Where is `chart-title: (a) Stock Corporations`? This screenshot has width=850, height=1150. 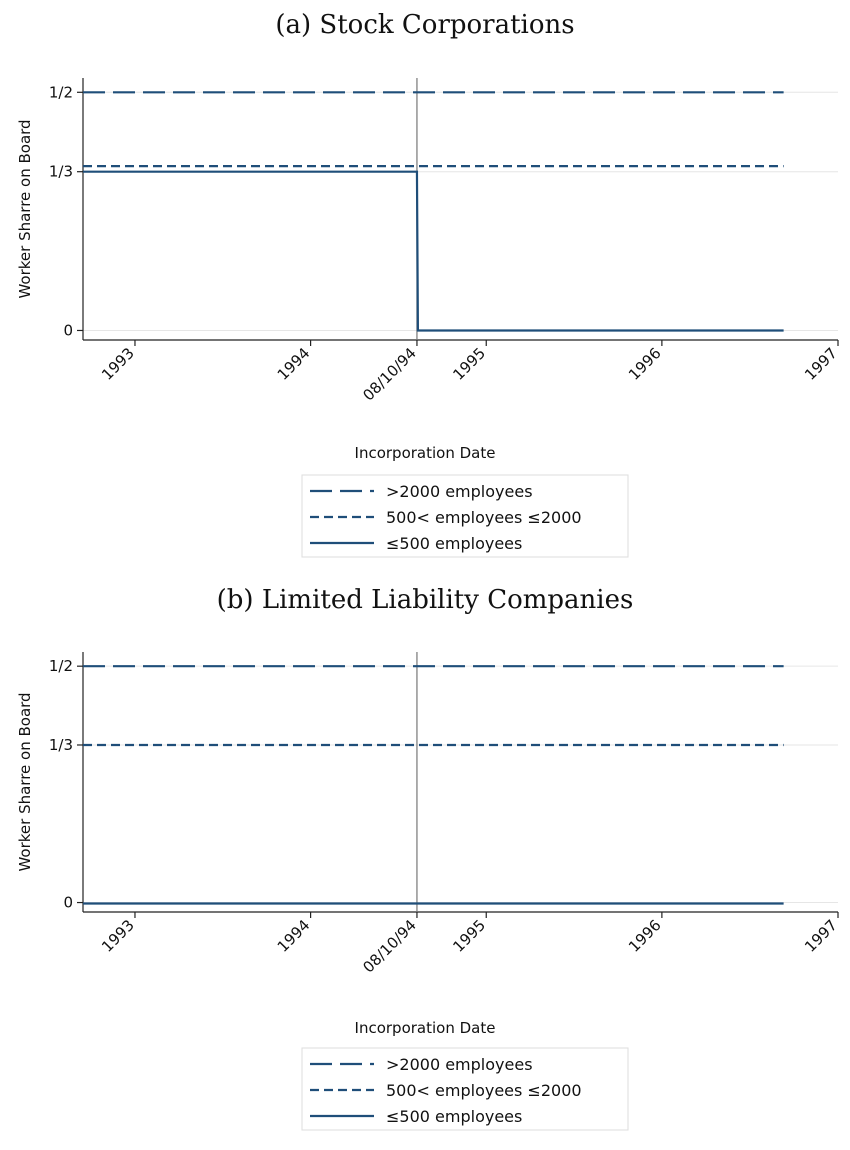 chart-title: (a) Stock Corporations is located at coordinates (424, 25).